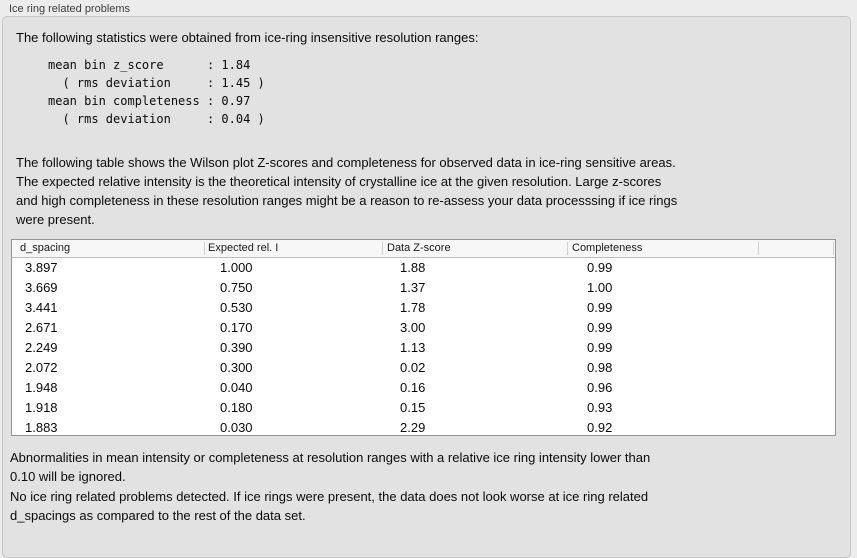 Image resolution: width=857 pixels, height=558 pixels. Describe the element at coordinates (600, 287) in the screenshot. I see `cell-completeness: 1.00` at that location.